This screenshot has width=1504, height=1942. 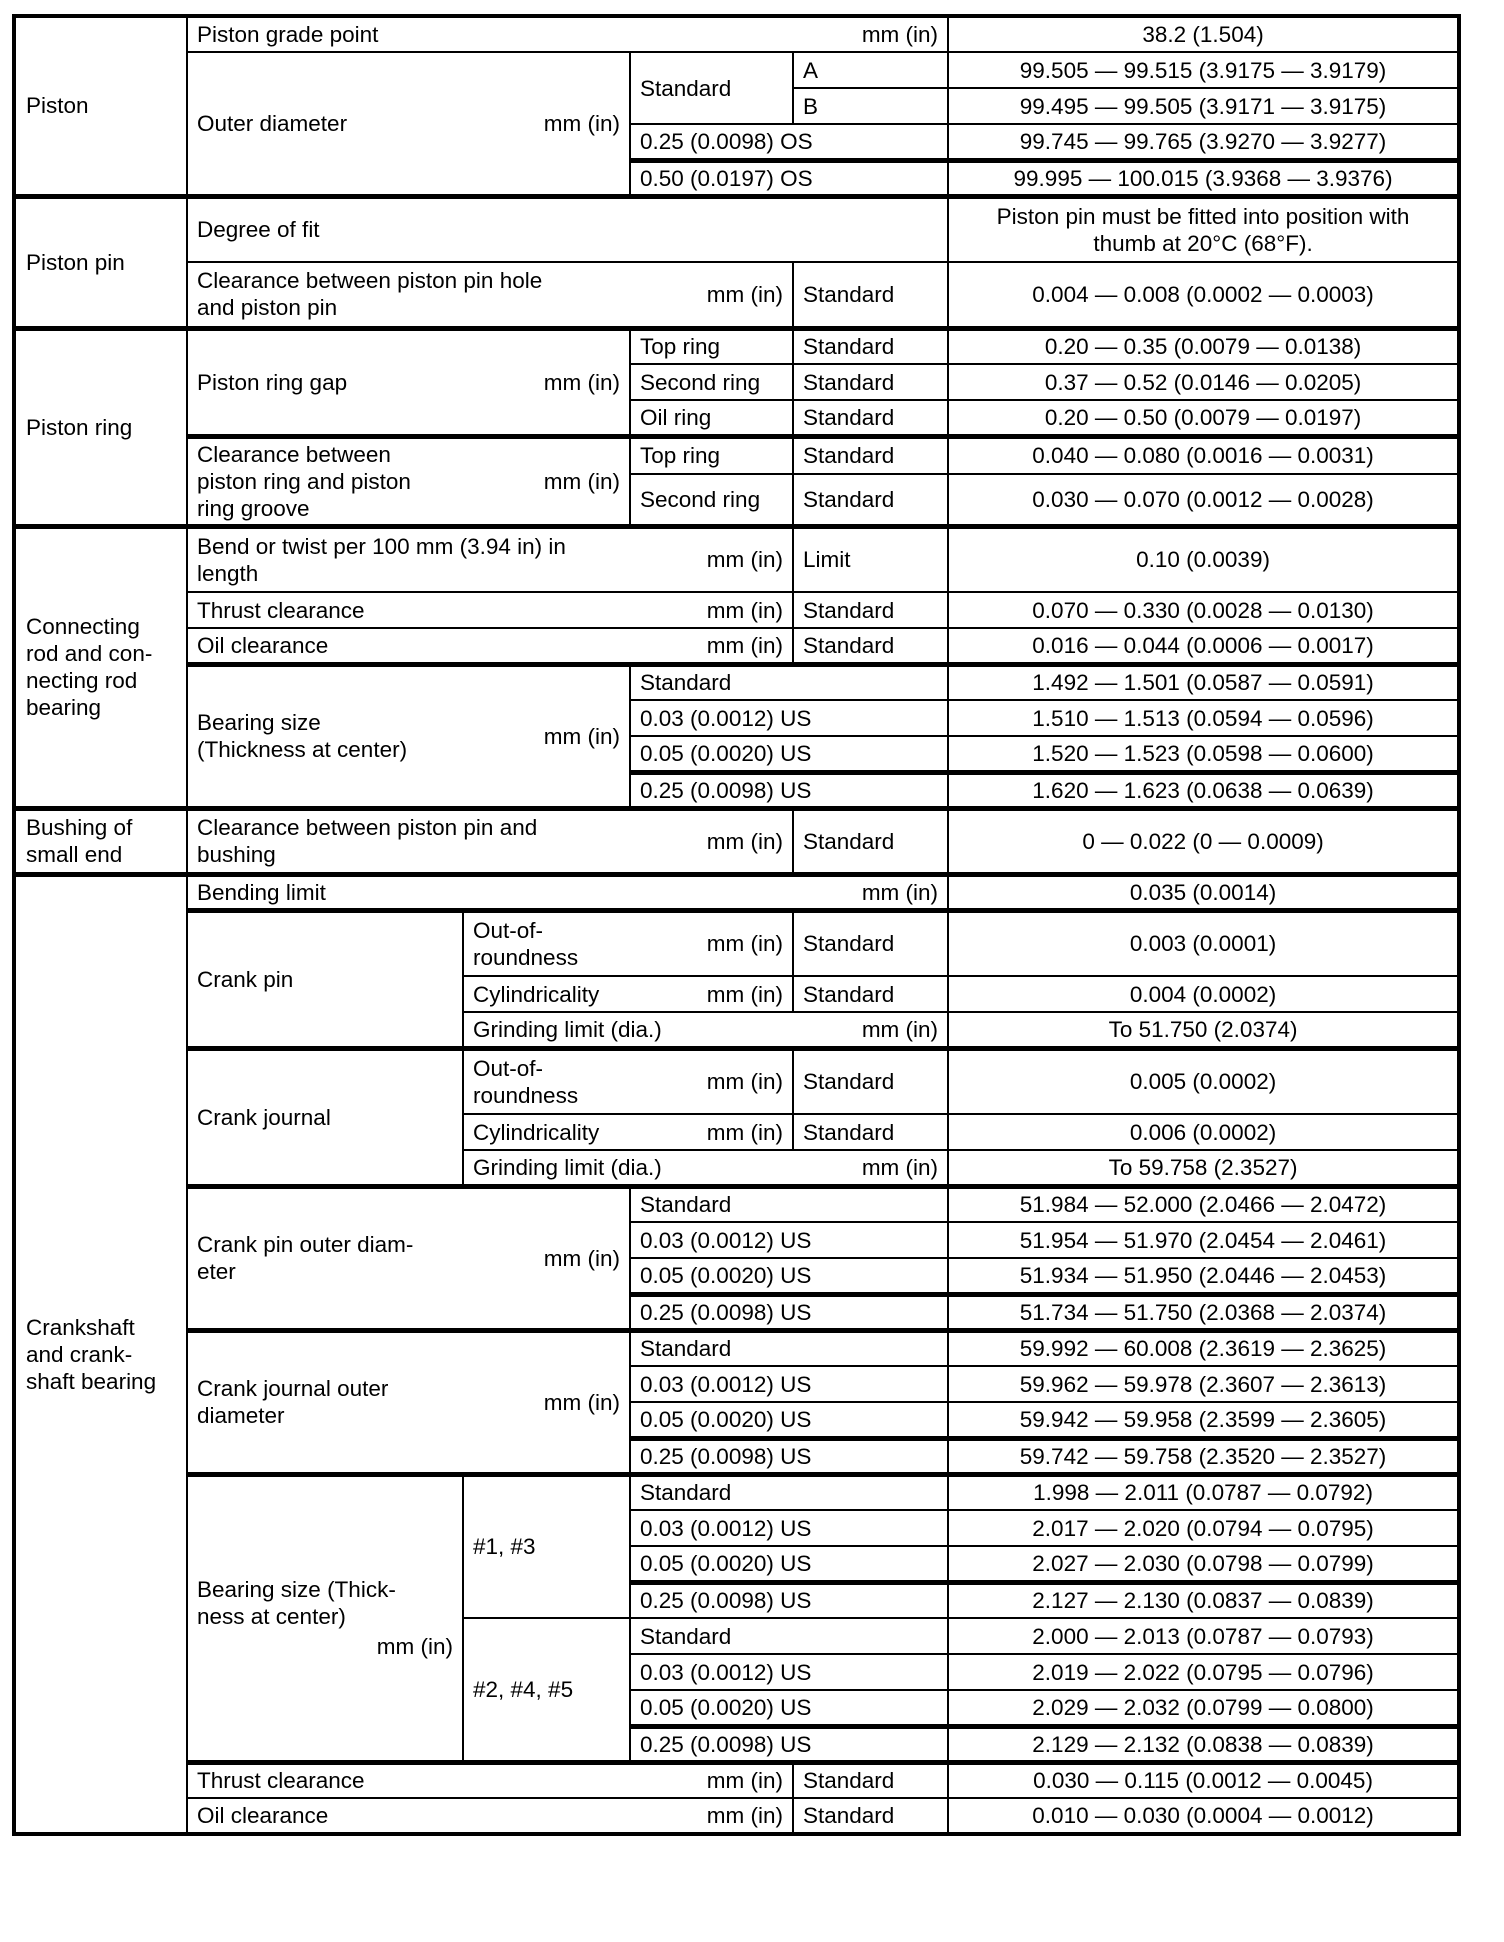 What do you see at coordinates (1204, 106) in the screenshot?
I see `value-cell: 99.495 — 99.505 (3.9171 — 3.9175)` at bounding box center [1204, 106].